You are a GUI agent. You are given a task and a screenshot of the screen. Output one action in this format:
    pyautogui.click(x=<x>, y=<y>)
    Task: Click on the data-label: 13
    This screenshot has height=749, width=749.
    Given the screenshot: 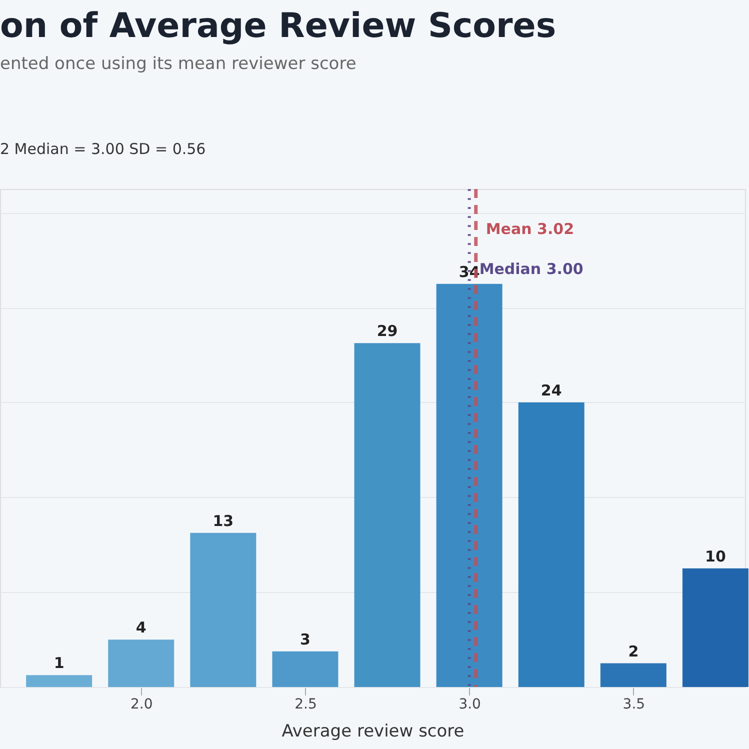 What is the action you would take?
    pyautogui.click(x=223, y=521)
    